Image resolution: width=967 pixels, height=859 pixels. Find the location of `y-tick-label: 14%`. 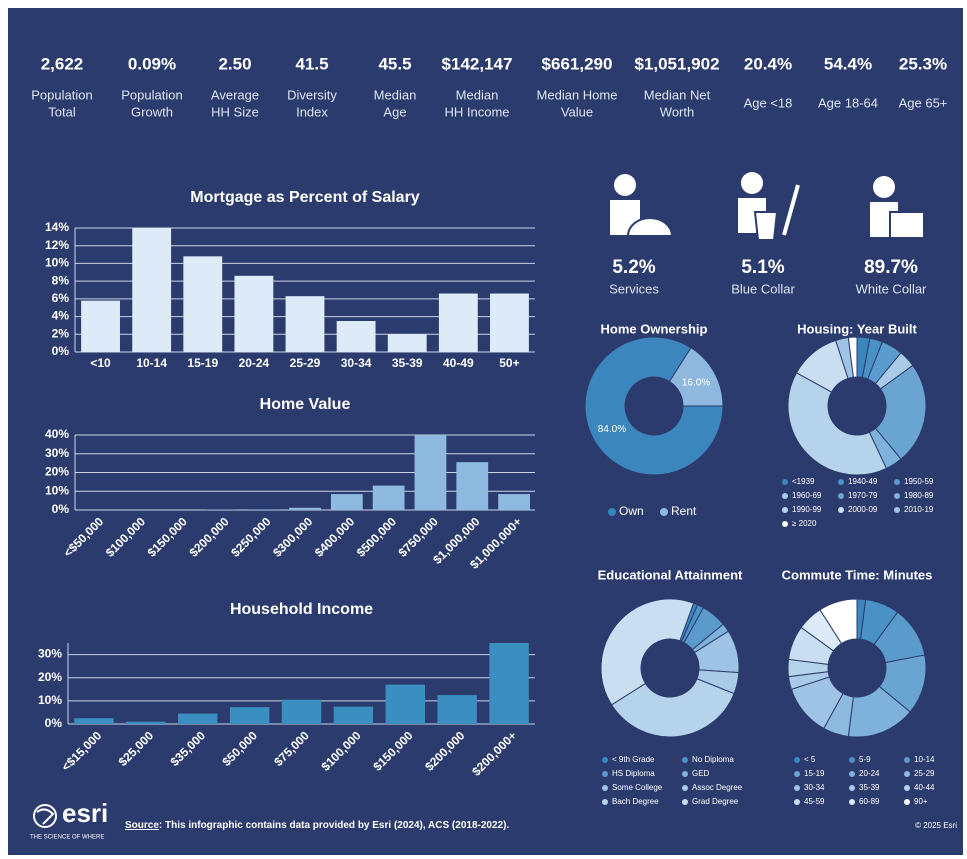

y-tick-label: 14% is located at coordinates (57, 227).